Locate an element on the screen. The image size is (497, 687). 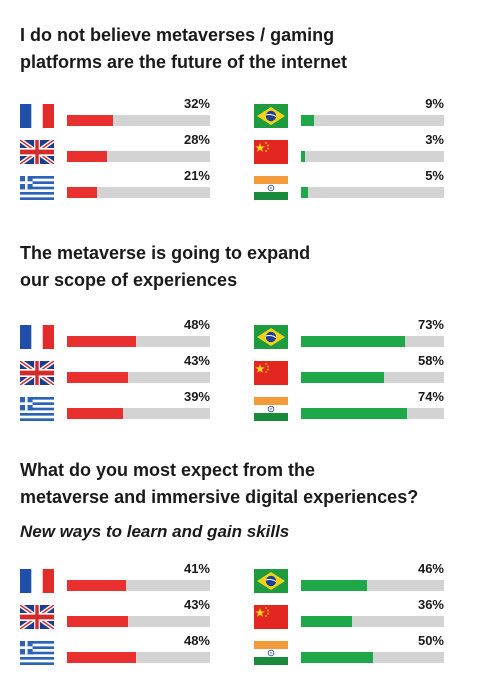
bar-row-india: 5% is located at coordinates (349, 185).